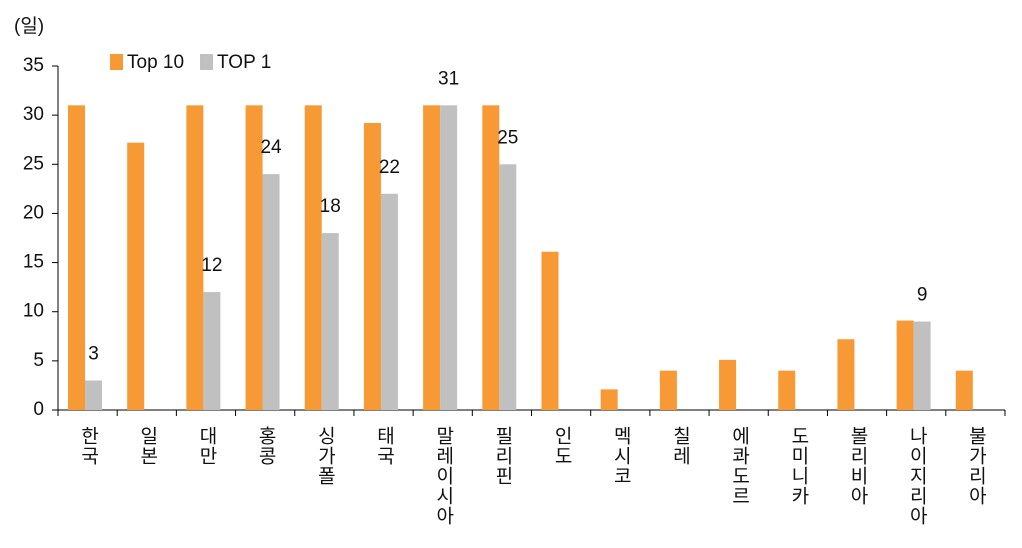  What do you see at coordinates (33, 212) in the screenshot?
I see `y-tick-label: 20` at bounding box center [33, 212].